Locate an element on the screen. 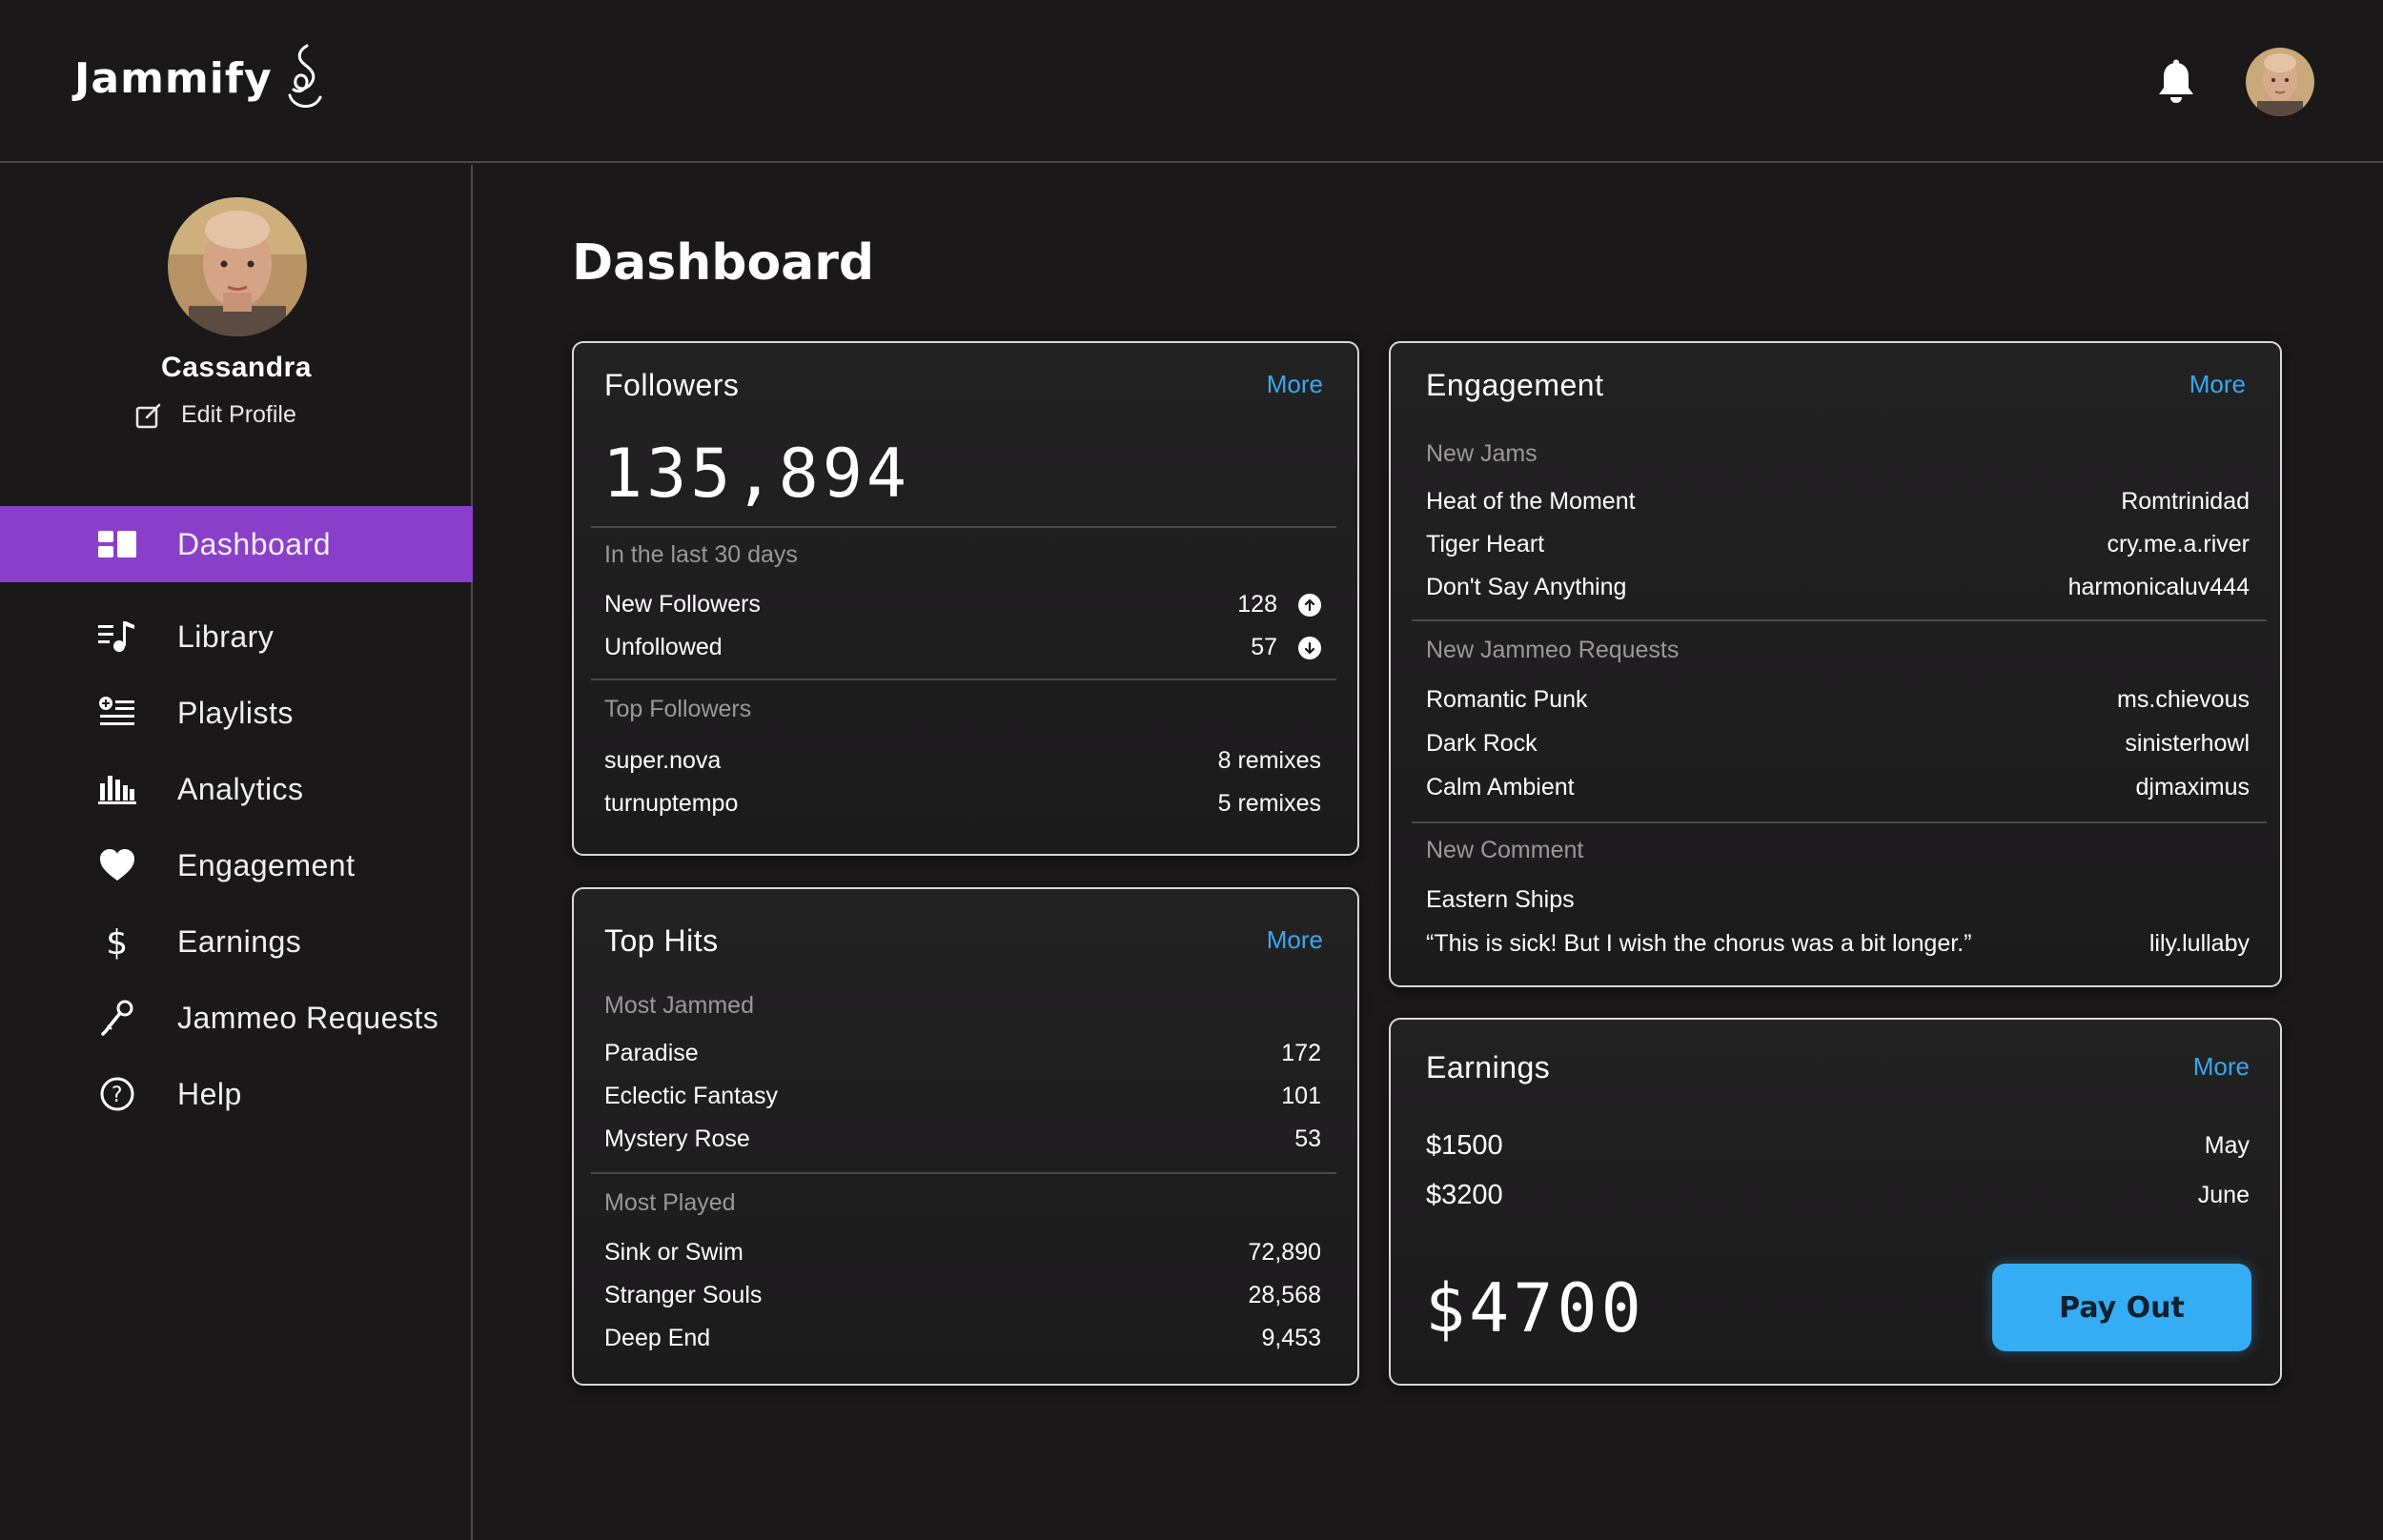 This screenshot has width=2383, height=1540. earnings-total: $4700 is located at coordinates (1535, 1308).